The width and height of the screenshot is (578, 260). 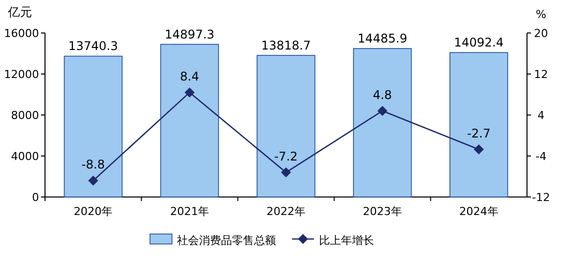 I want to click on y2-tick-label: 12, so click(x=541, y=74).